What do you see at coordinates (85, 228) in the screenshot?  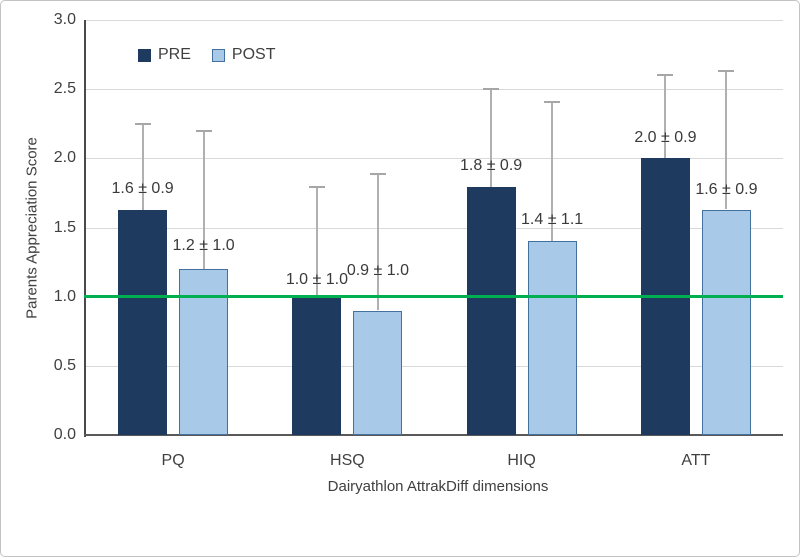 I see `y-axis-line` at bounding box center [85, 228].